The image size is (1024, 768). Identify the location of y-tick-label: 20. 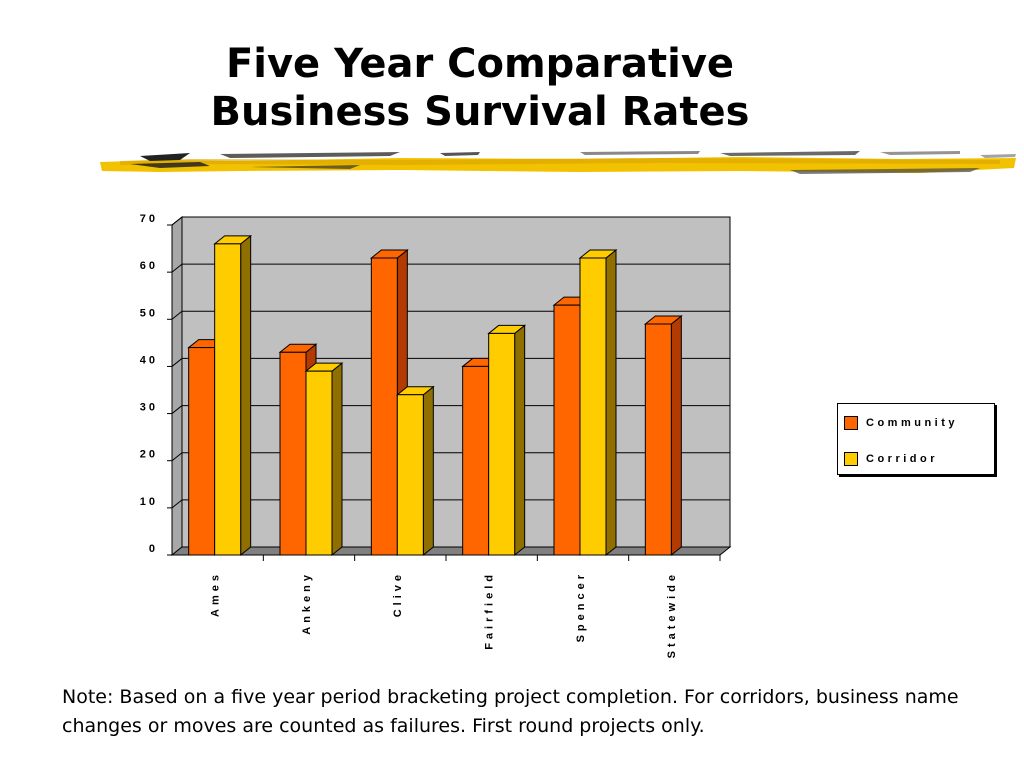
(149, 455).